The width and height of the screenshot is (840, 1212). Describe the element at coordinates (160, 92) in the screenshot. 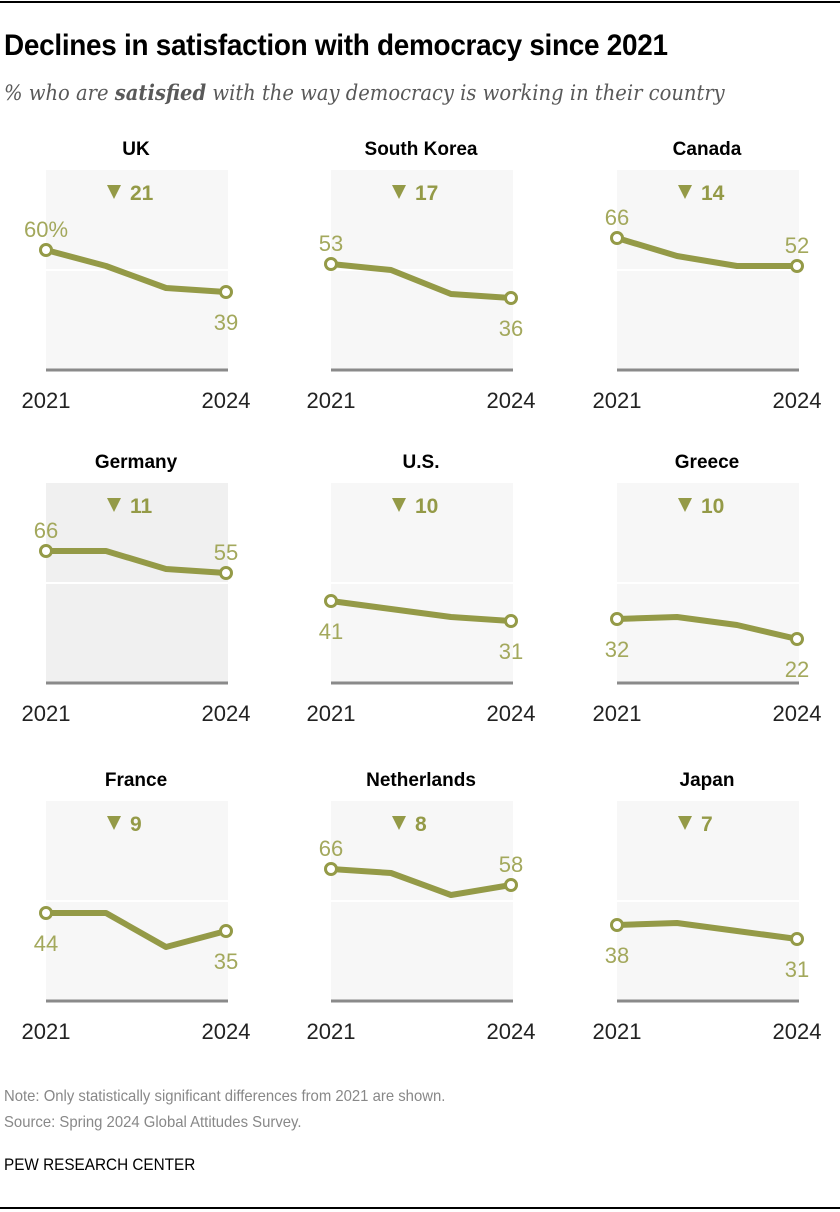

I see `subtitle-emphasis: satisfied` at that location.